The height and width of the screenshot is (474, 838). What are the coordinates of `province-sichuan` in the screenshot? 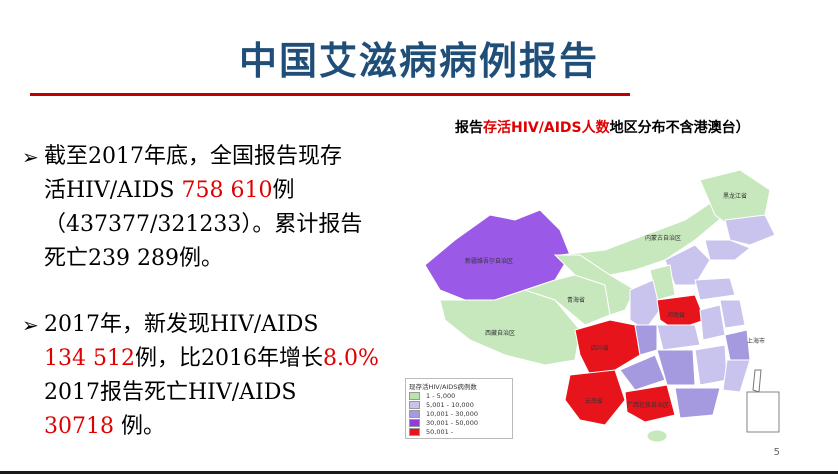 It's located at (607, 347).